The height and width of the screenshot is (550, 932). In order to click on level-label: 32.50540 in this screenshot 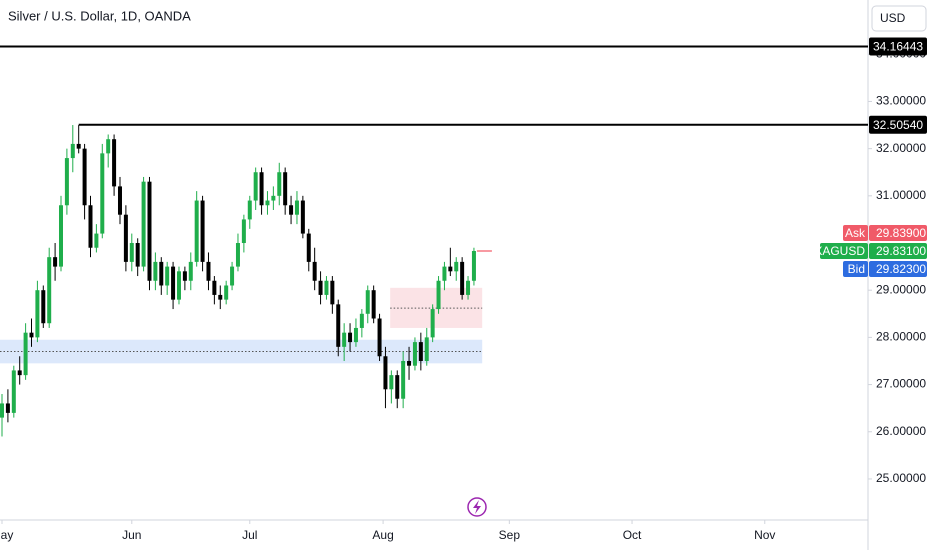, I will do `click(898, 125)`.